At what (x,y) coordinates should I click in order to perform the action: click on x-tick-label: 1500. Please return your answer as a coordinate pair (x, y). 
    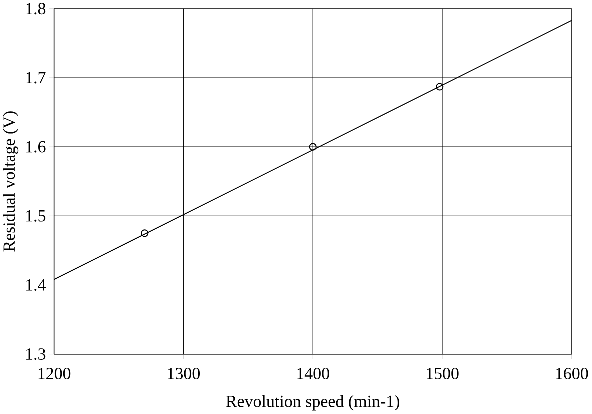
    Looking at the image, I should click on (443, 374).